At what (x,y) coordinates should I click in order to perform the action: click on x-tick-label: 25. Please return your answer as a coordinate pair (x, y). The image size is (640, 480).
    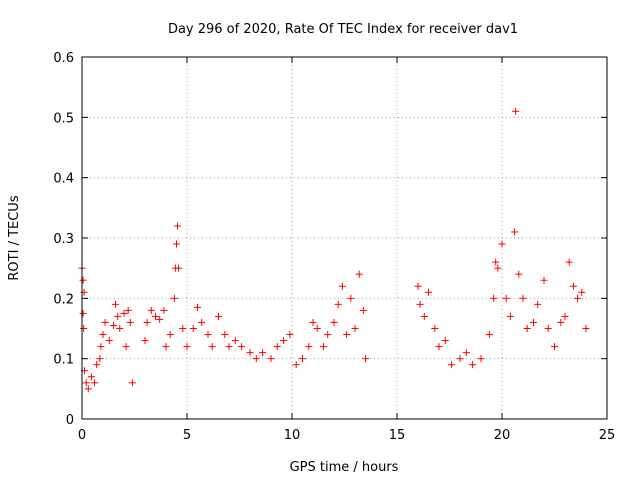
    Looking at the image, I should click on (607, 435).